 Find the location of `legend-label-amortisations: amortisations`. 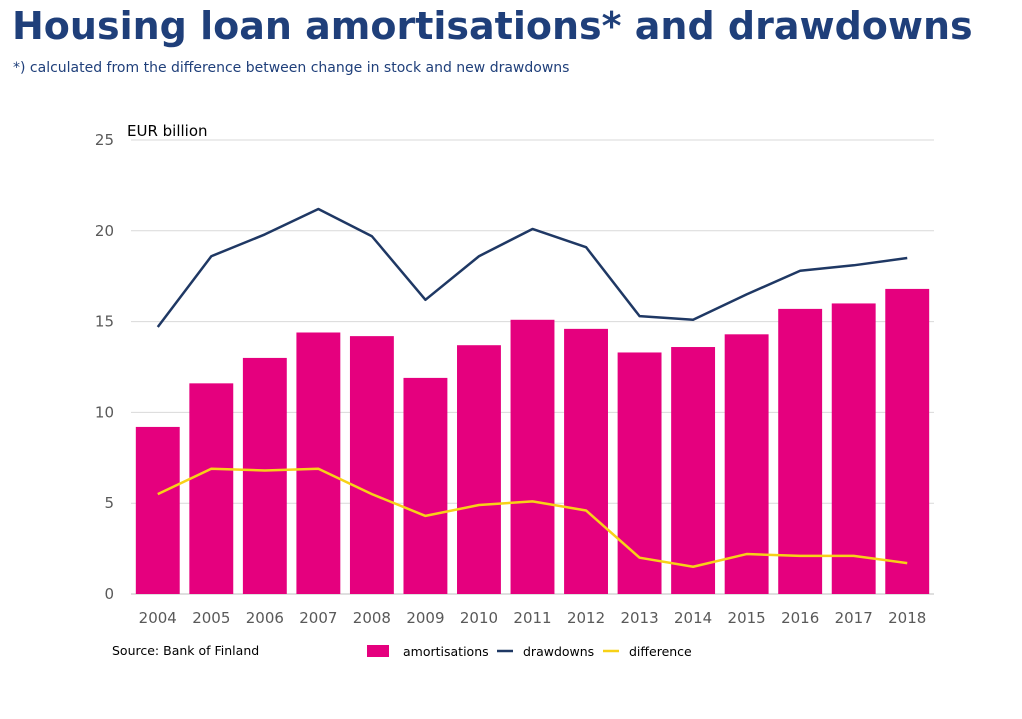

legend-label-amortisations: amortisations is located at coordinates (446, 651).